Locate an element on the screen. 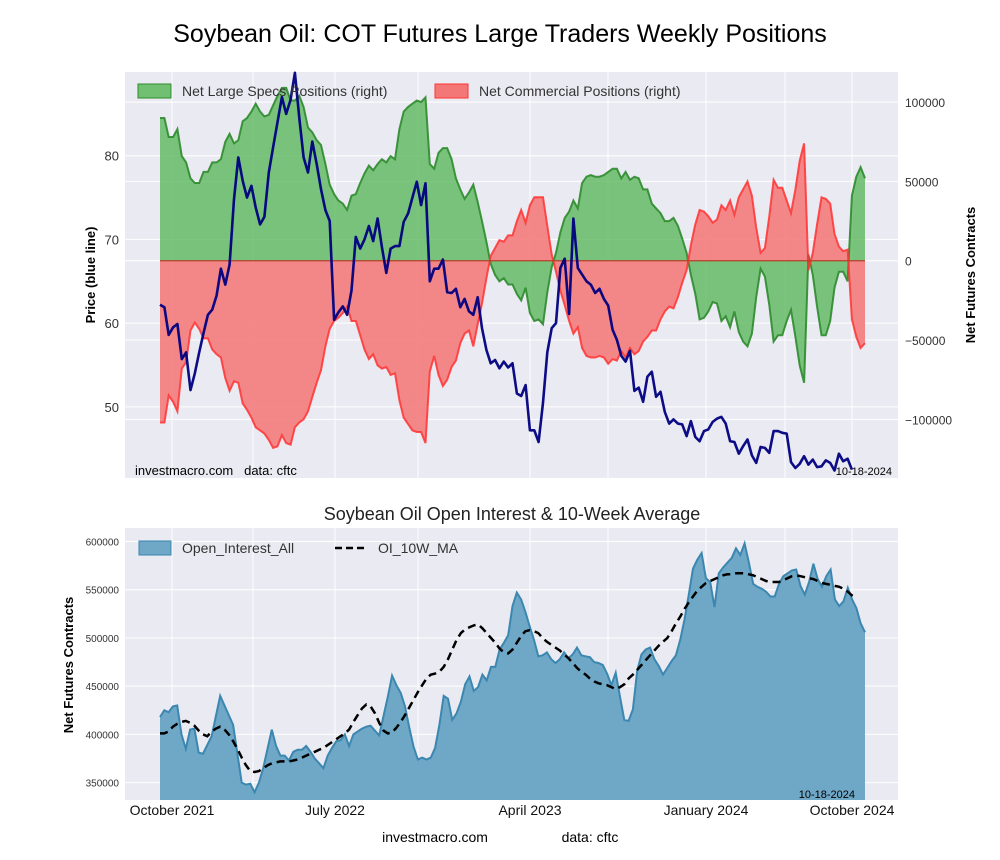 The height and width of the screenshot is (860, 1000). footer-data: data: cftc is located at coordinates (590, 837).